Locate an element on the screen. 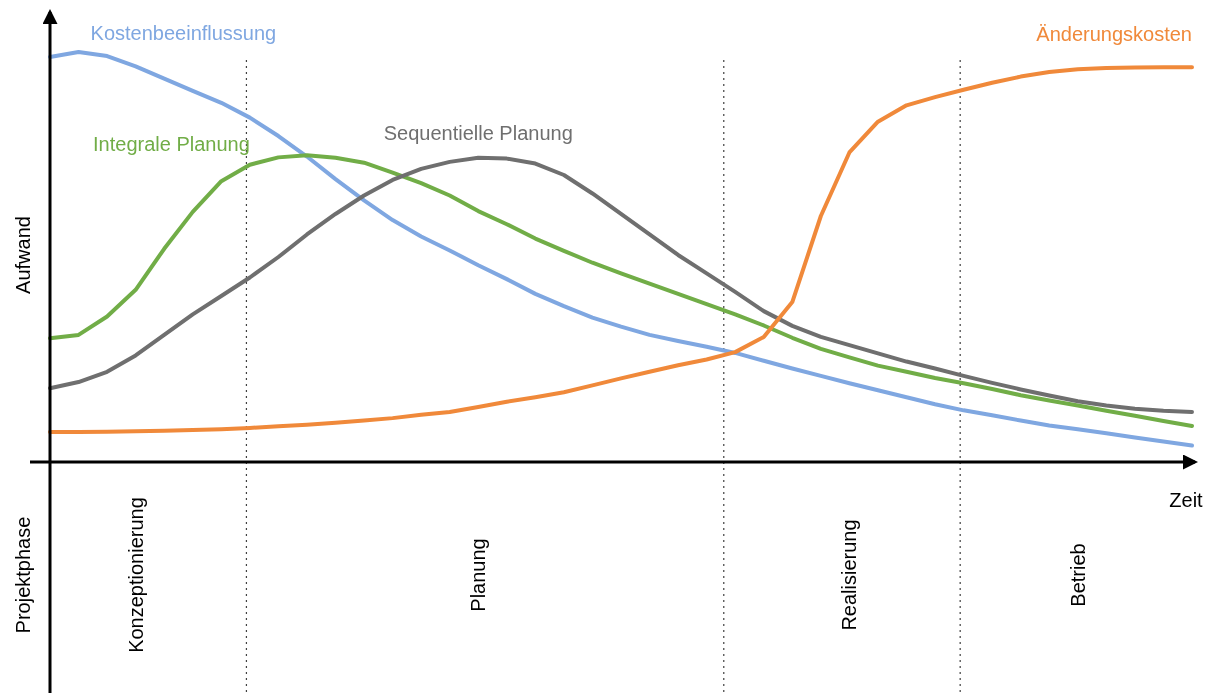 This screenshot has height=693, width=1209. x-axis-title: Zeit is located at coordinates (1186, 500).